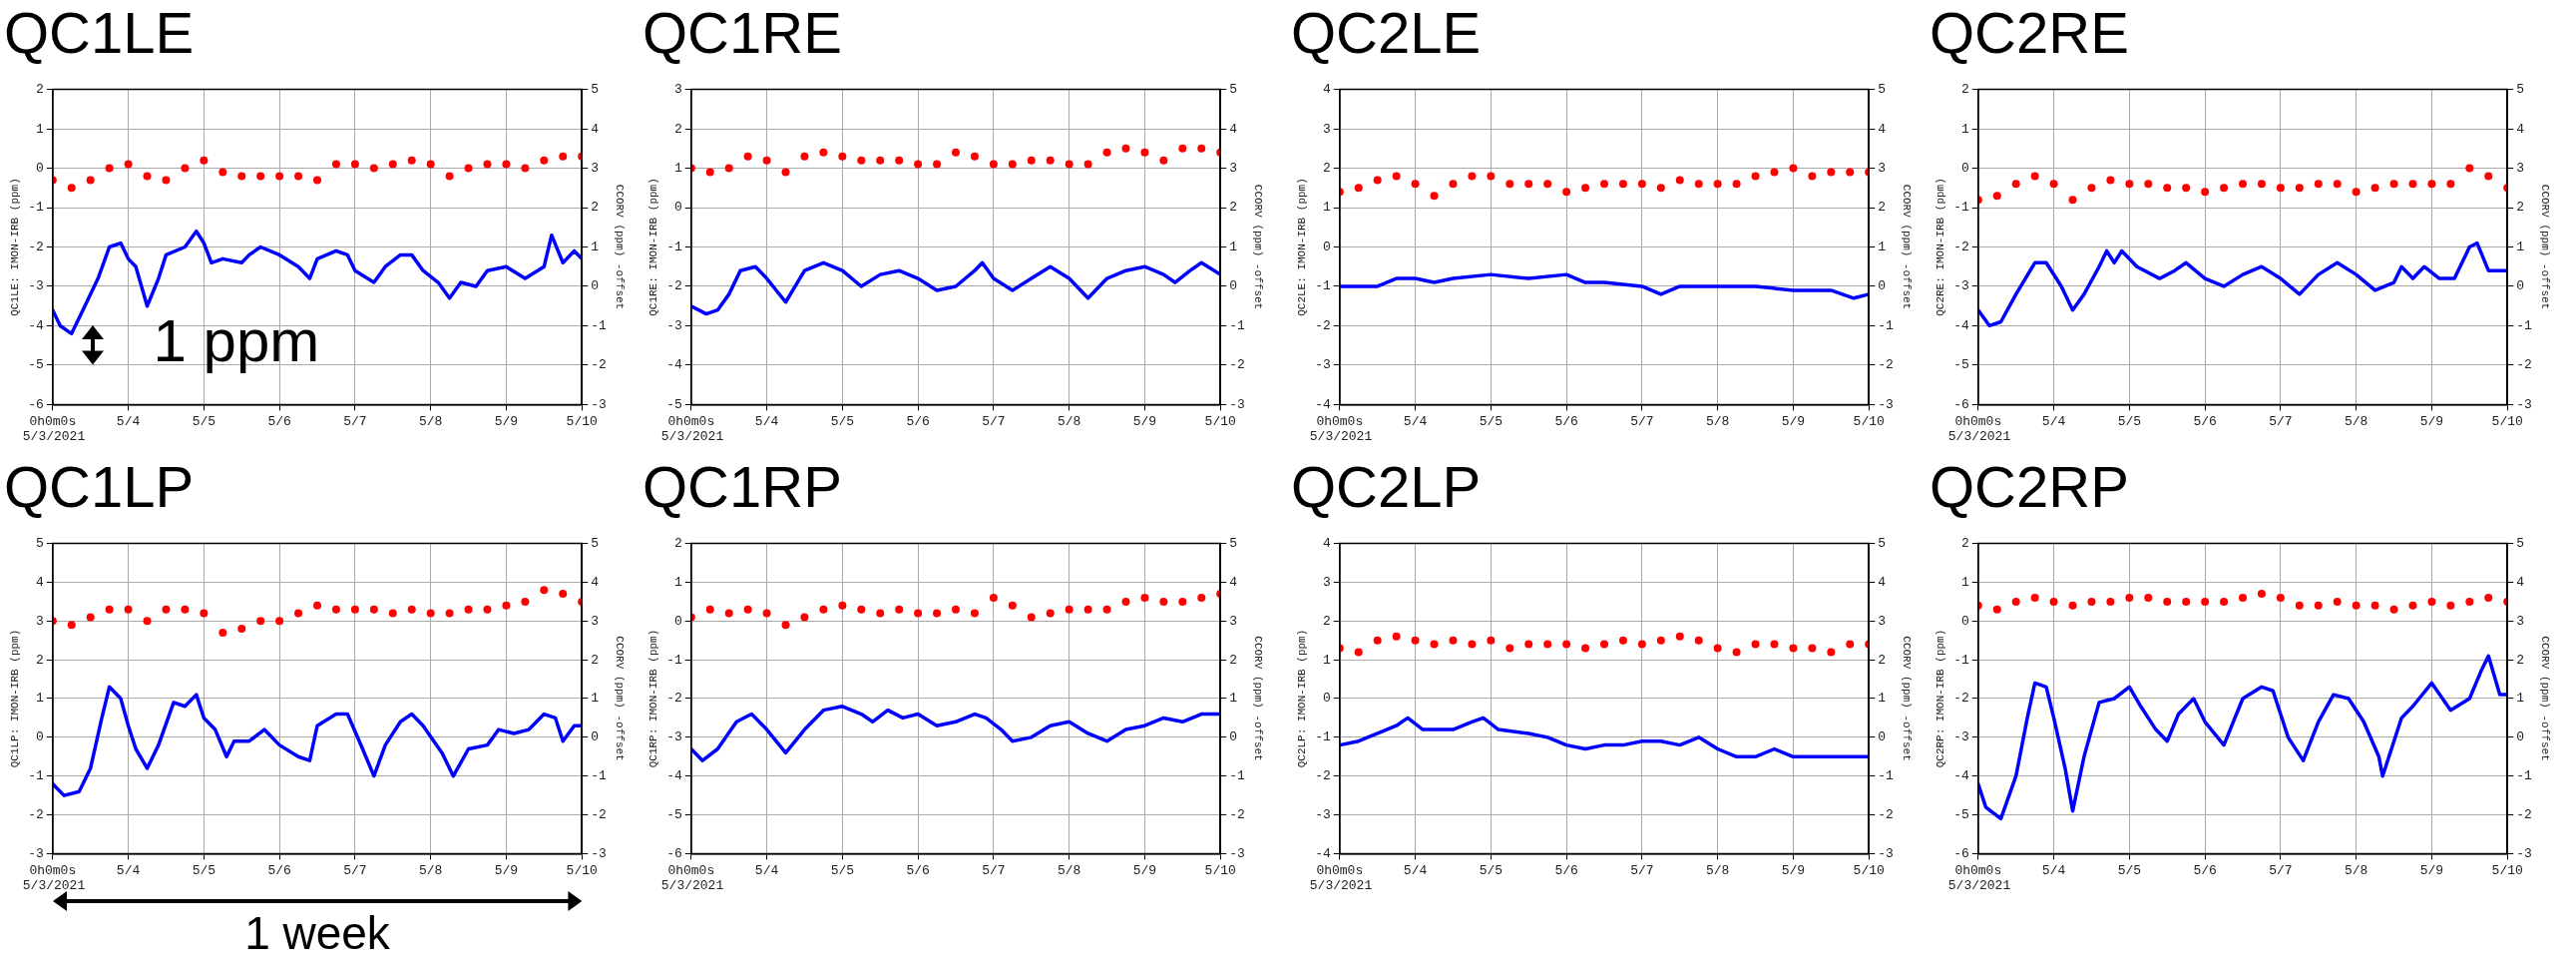  I want to click on y-tick-label: -6, so click(1961, 404).